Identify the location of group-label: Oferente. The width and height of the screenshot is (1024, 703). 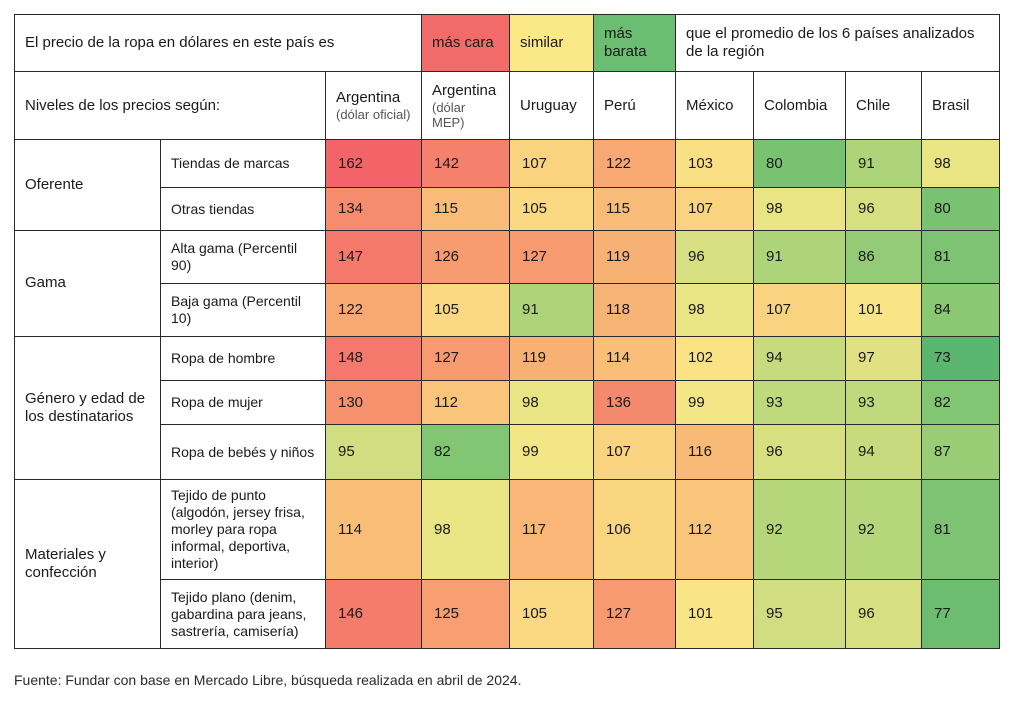
(87, 185).